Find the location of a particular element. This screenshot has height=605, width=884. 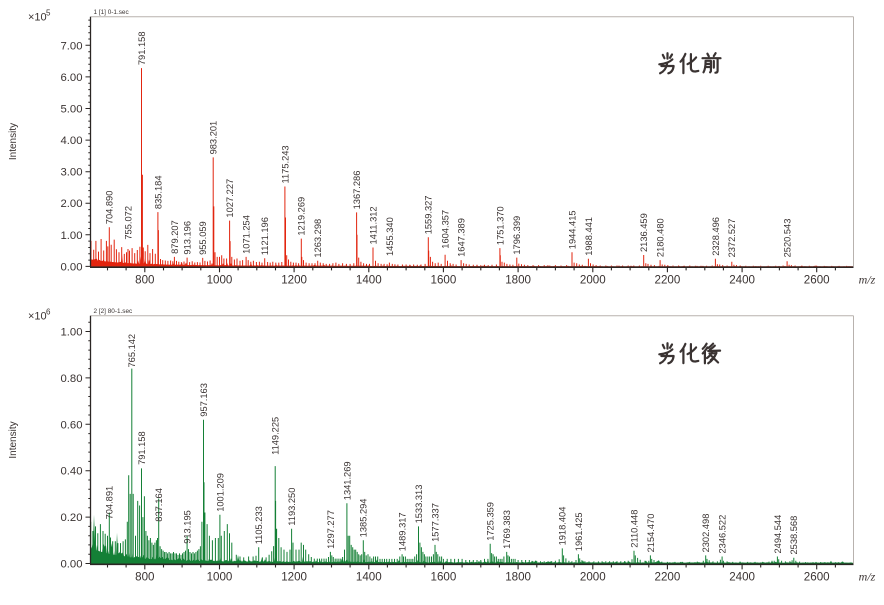

svg-text: 1175.243 is located at coordinates (285, 164).